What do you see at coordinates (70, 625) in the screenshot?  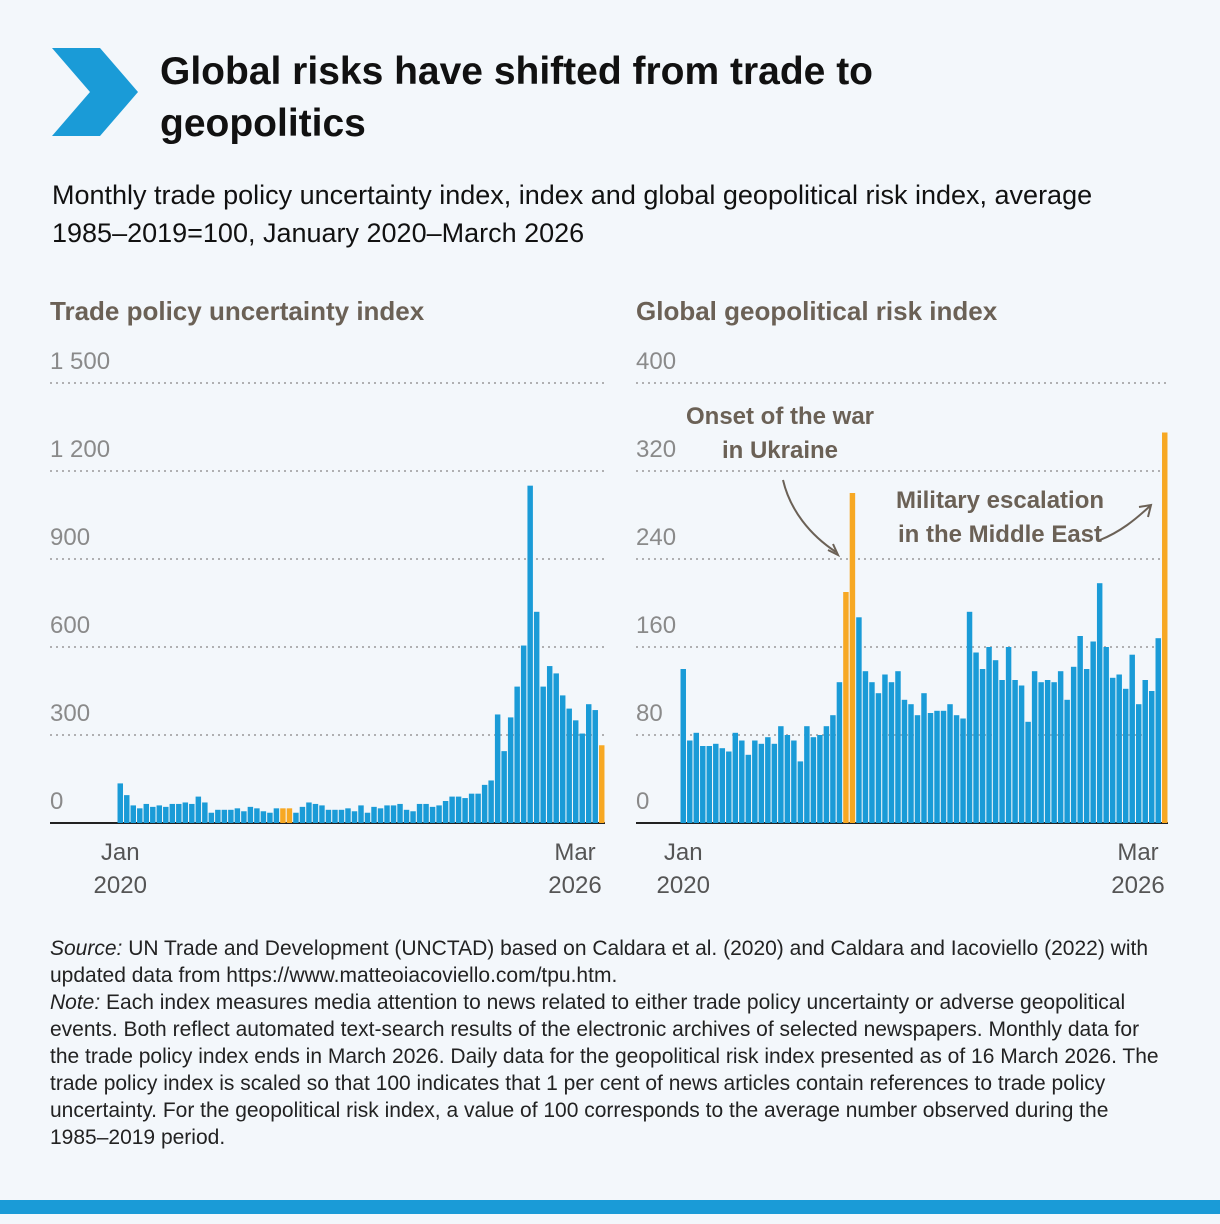 I see `y-tick-label: 600` at bounding box center [70, 625].